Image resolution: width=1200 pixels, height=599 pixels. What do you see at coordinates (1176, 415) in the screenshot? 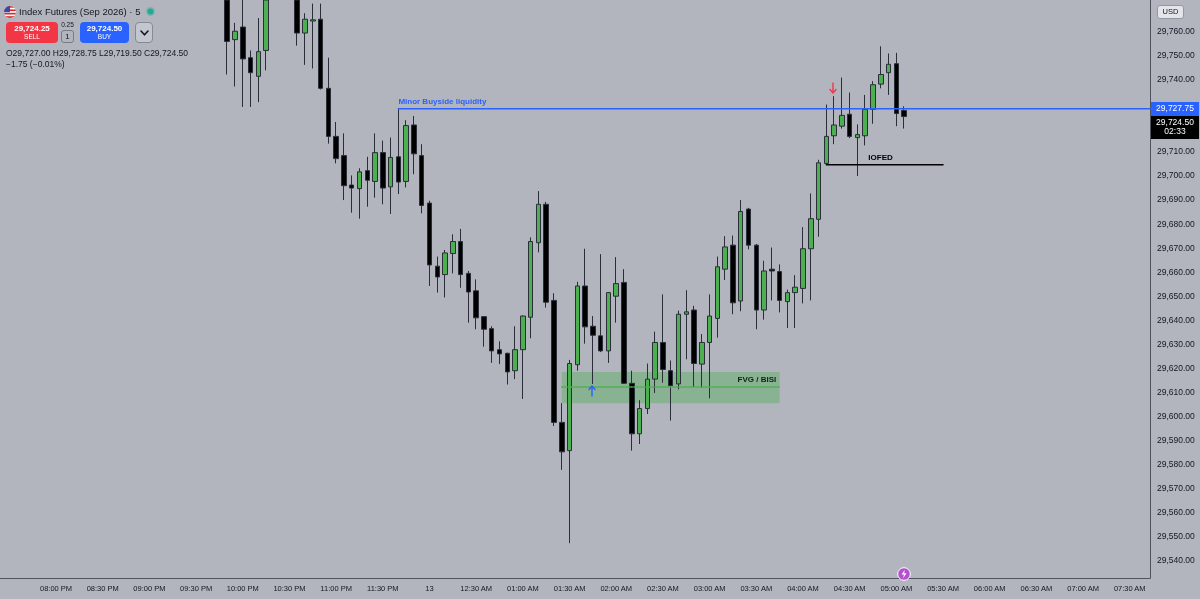
I see `y-tick-label: 29,600.00` at bounding box center [1176, 415].